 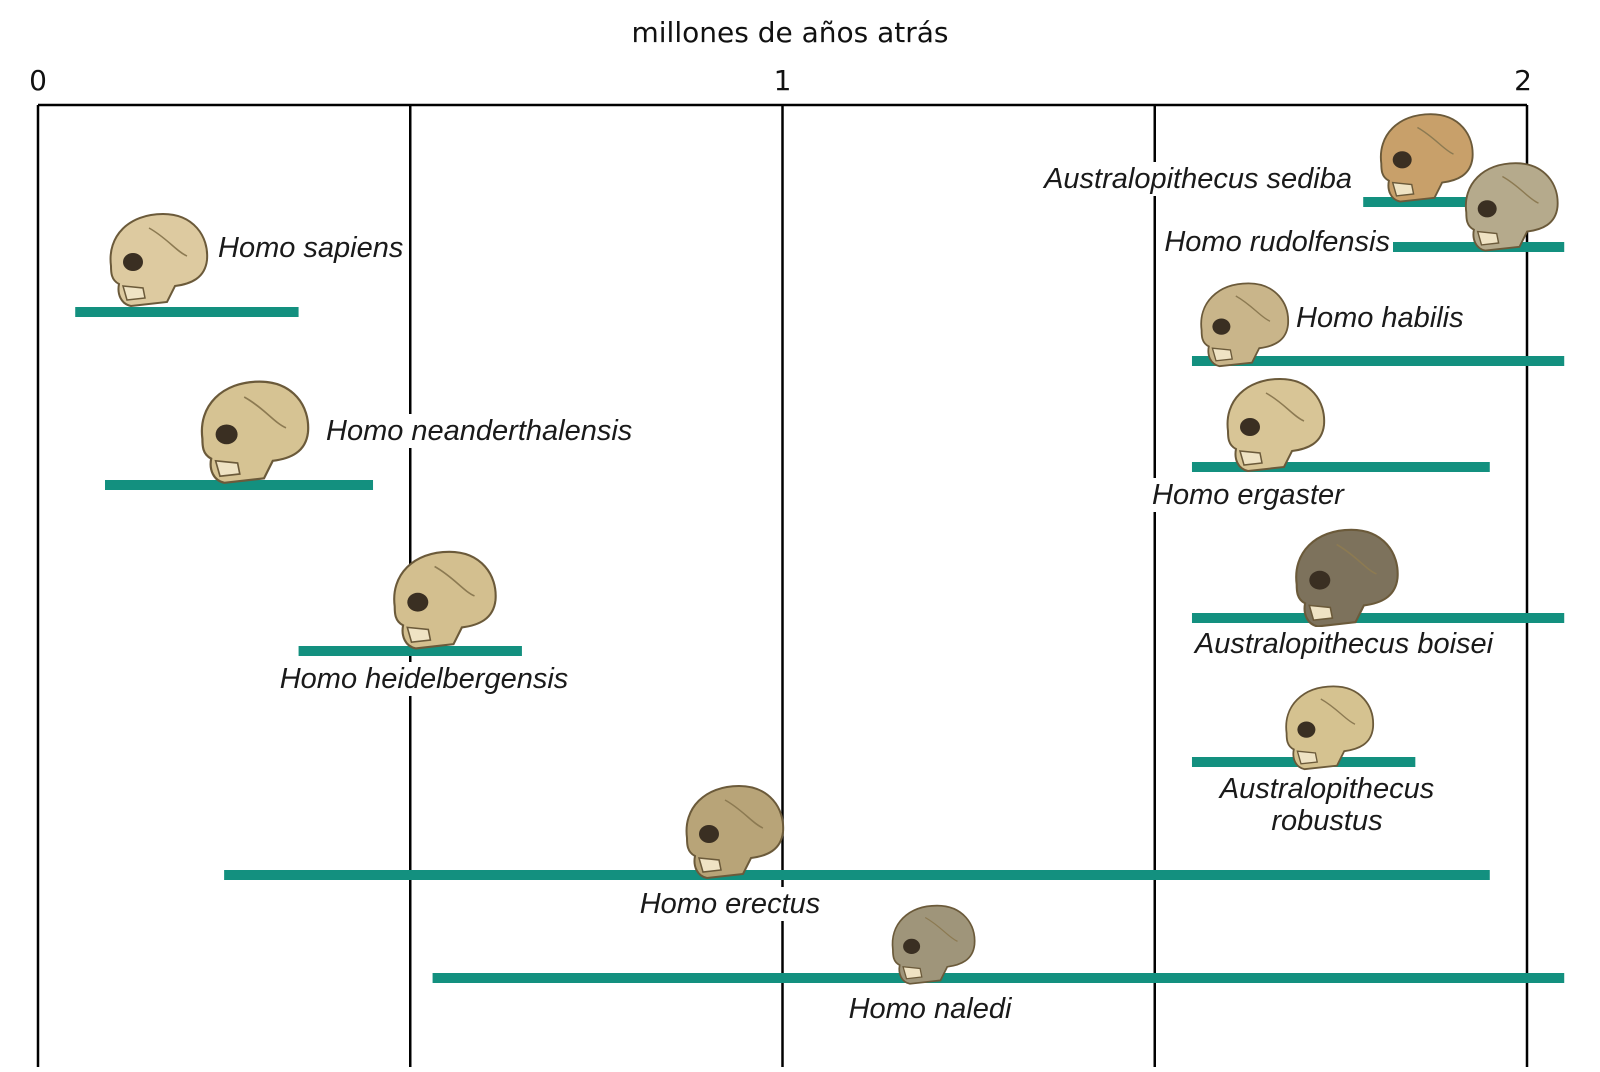 I want to click on species-label-homo-sapiens: Homo sapiens, so click(x=310, y=248).